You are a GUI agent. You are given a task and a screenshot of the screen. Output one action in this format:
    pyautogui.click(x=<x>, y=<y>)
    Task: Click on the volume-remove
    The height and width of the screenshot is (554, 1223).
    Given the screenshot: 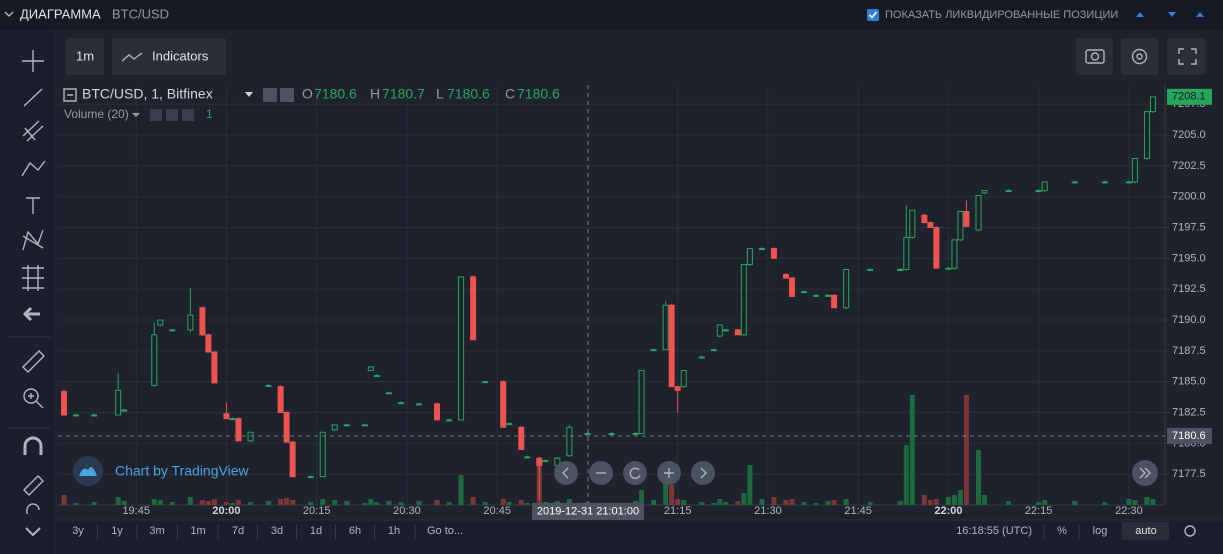 What is the action you would take?
    pyautogui.click(x=188, y=115)
    